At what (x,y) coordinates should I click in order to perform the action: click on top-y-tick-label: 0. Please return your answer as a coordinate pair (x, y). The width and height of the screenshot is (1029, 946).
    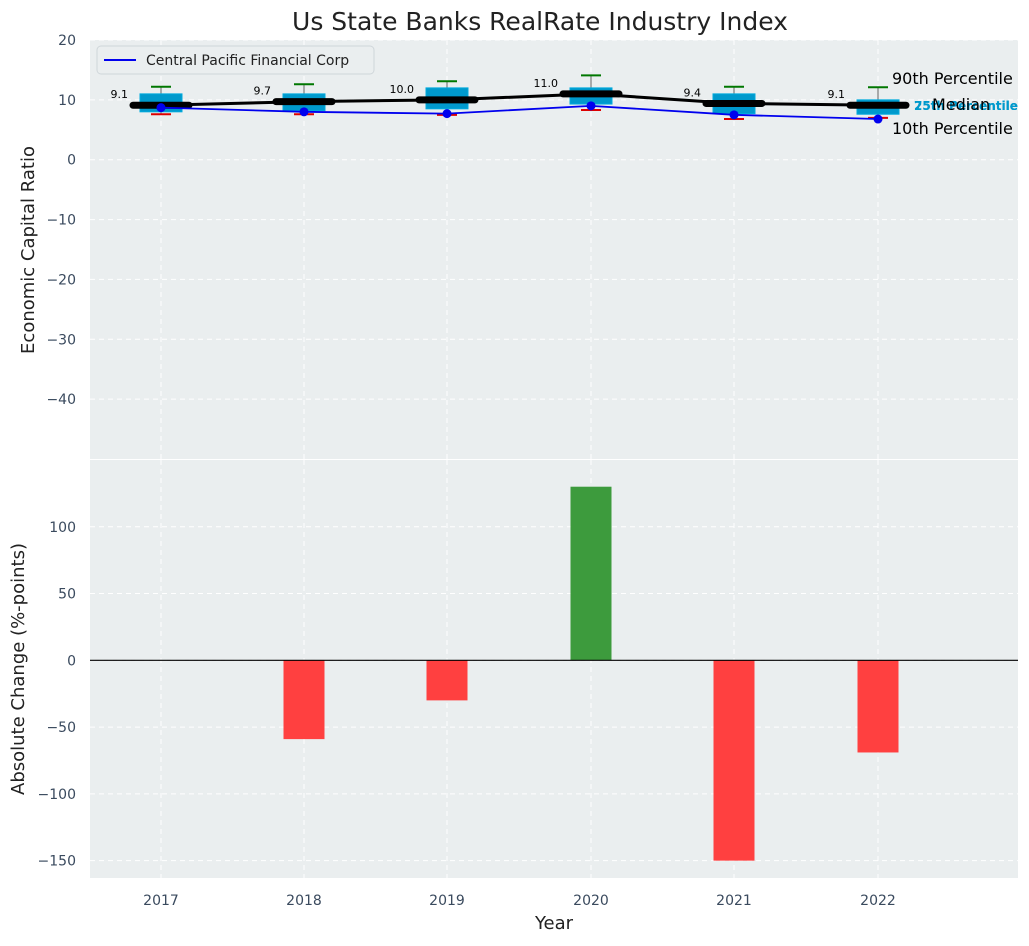
    Looking at the image, I should click on (71, 161).